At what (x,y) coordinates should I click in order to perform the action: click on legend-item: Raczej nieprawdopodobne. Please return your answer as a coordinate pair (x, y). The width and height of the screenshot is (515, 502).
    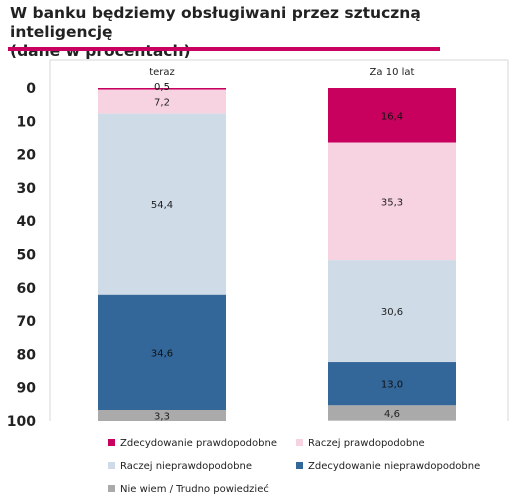
    Looking at the image, I should click on (180, 467).